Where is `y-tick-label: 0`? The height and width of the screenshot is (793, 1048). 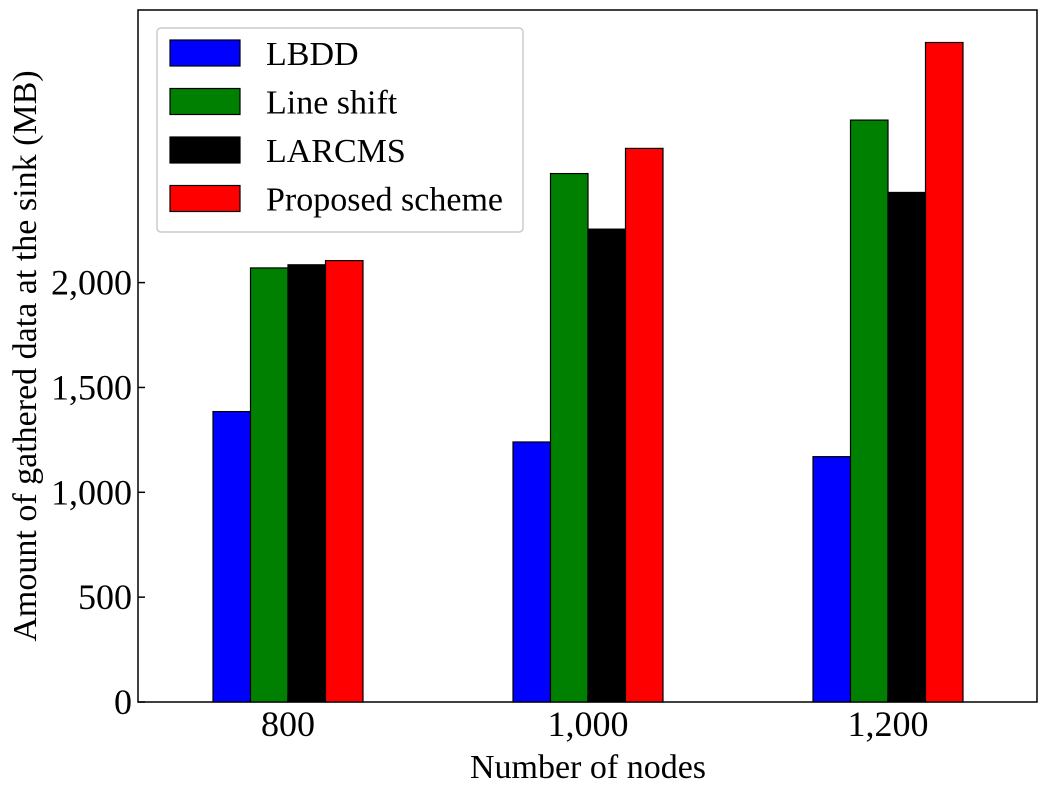
y-tick-label: 0 is located at coordinates (123, 702).